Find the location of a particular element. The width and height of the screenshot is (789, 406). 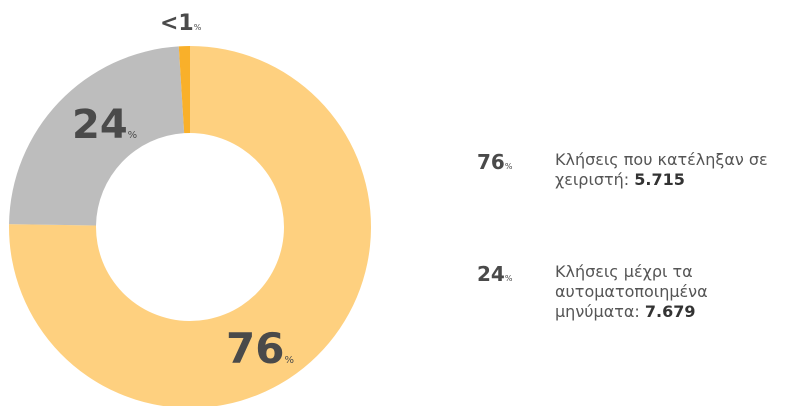

slice-label-value: 76 is located at coordinates (255, 348).